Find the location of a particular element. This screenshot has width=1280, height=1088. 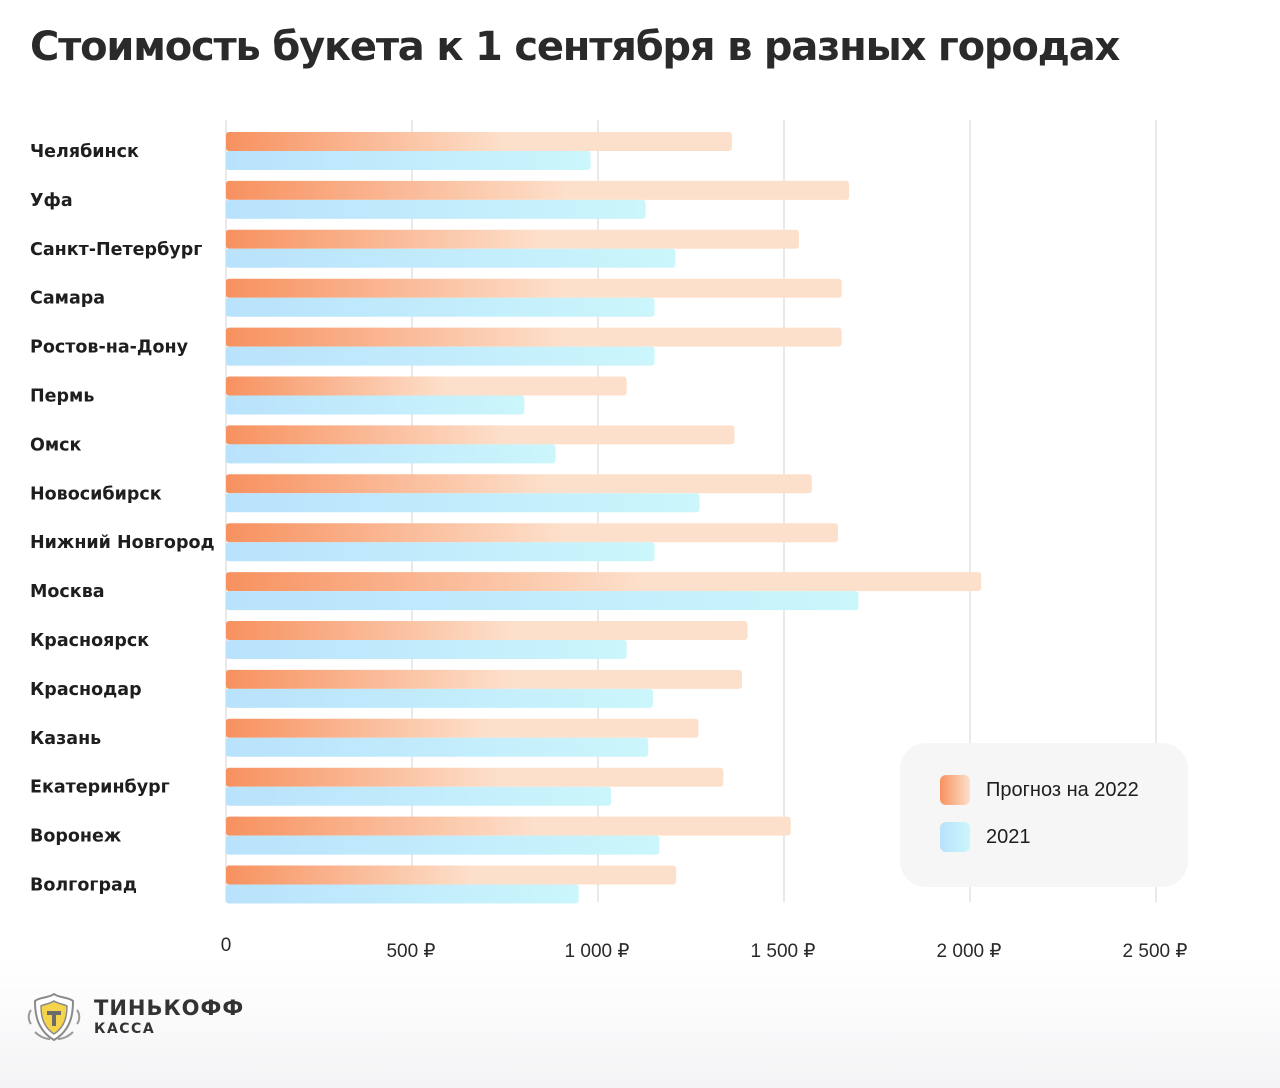

city-label-0: Челябинск is located at coordinates (84, 152).